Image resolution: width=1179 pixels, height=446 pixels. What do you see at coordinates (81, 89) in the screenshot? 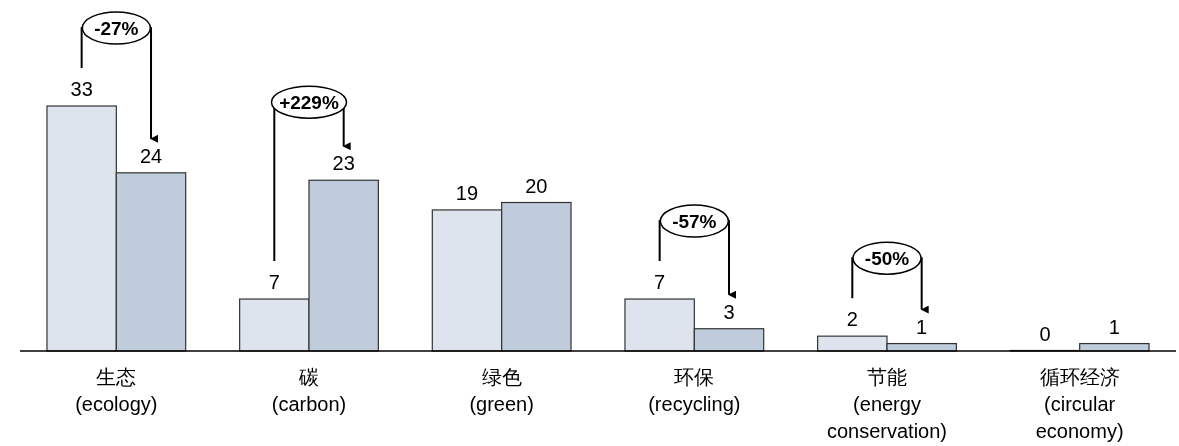
I see `data-label: 33` at bounding box center [81, 89].